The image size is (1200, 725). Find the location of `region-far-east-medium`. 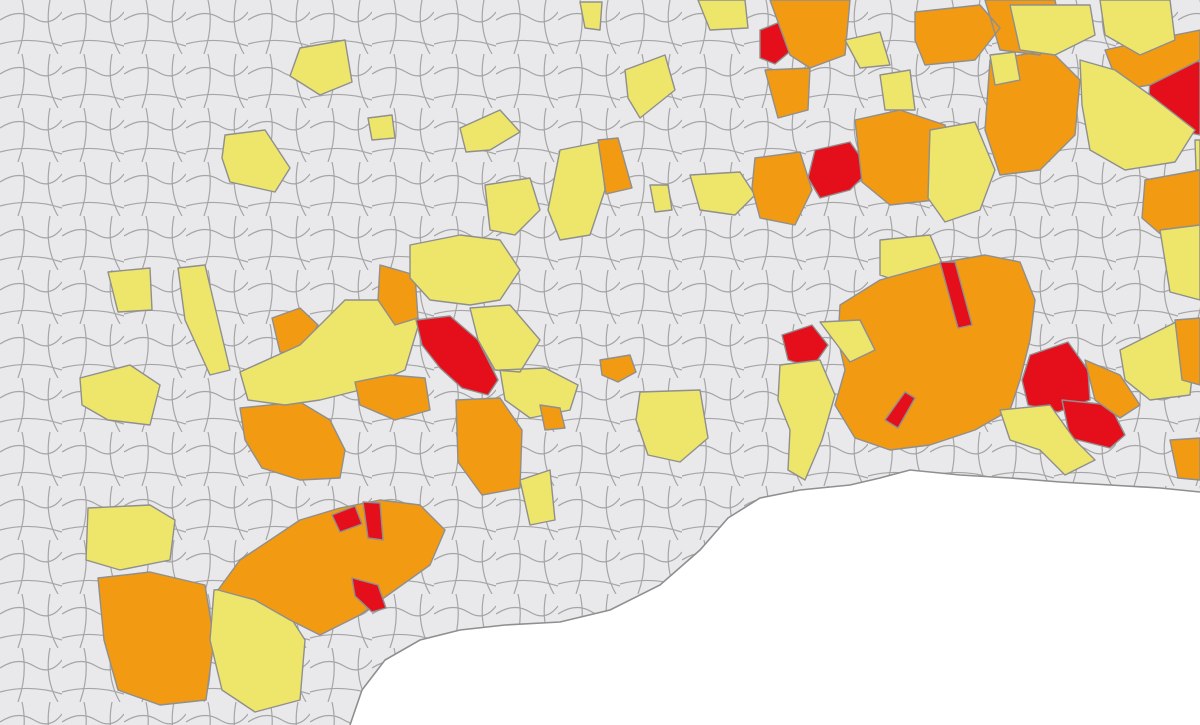

region-far-east-medium is located at coordinates (1142, 399).